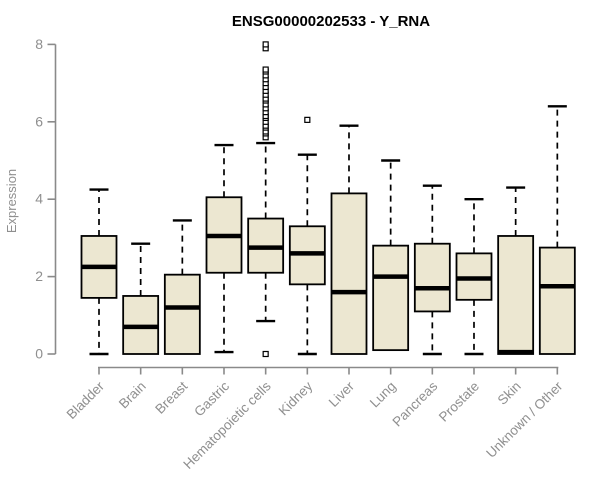 The image size is (600, 500). What do you see at coordinates (383, 395) in the screenshot?
I see `x-category-label: Lung` at bounding box center [383, 395].